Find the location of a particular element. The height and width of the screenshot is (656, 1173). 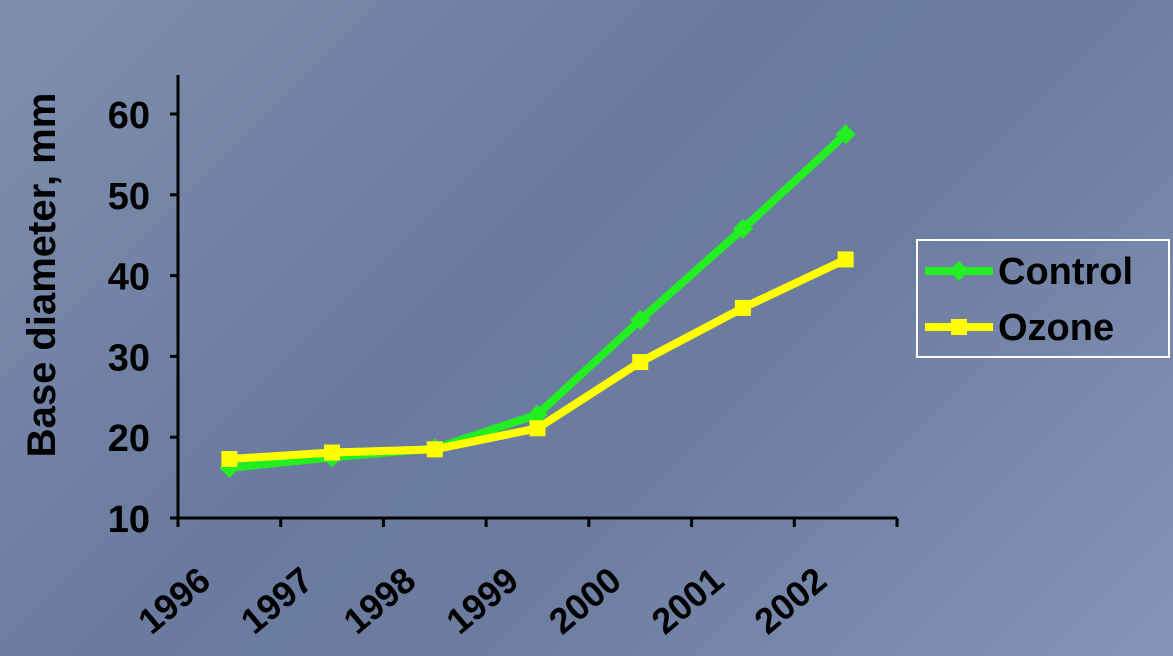

legend-box is located at coordinates (1043, 298).